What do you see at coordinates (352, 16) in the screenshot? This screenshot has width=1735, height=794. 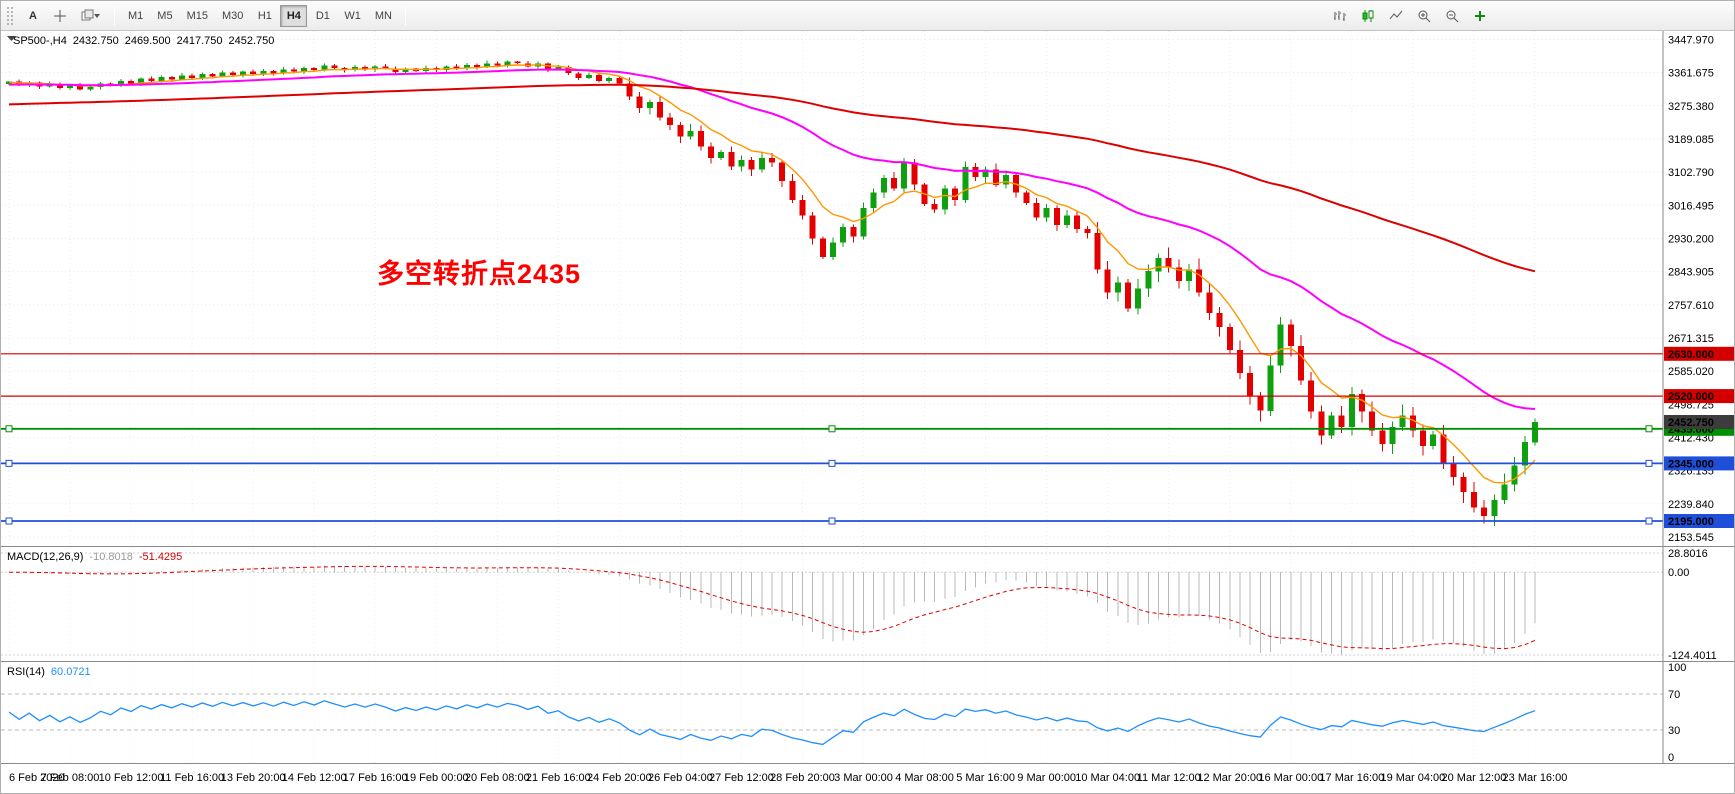 I see `timeframe-w1-button: W1` at bounding box center [352, 16].